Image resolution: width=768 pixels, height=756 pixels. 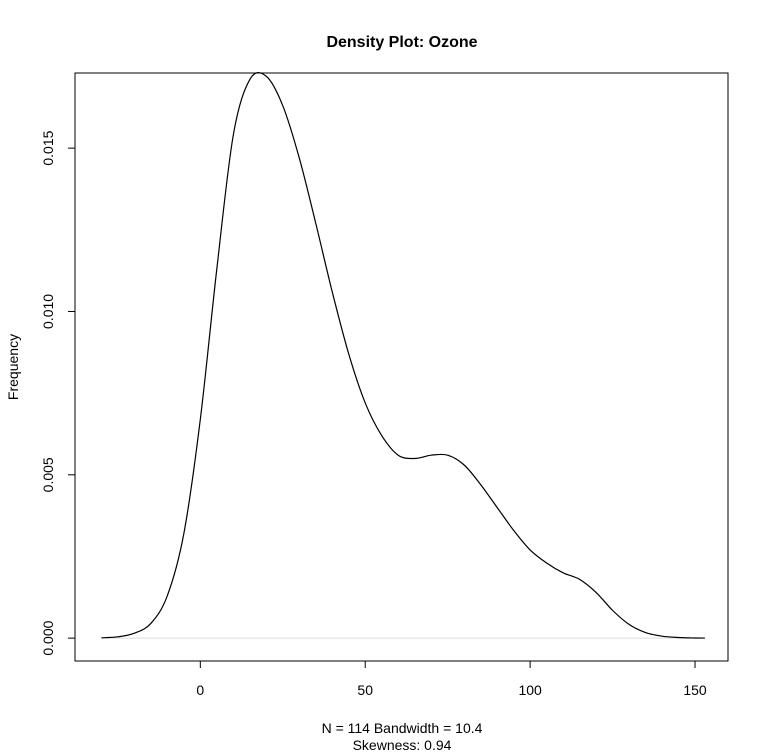 I want to click on x-tick-label: 0, so click(x=200, y=690).